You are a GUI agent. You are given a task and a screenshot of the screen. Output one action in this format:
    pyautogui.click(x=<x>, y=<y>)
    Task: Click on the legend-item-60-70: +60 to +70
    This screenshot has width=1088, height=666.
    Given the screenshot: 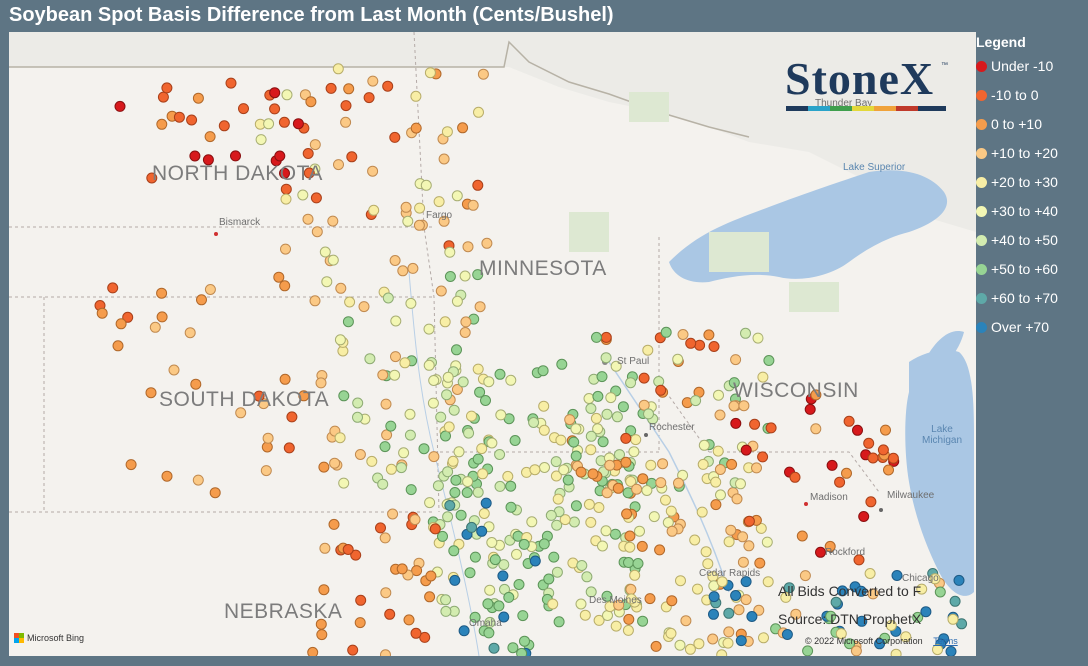 What is the action you would take?
    pyautogui.click(x=1017, y=298)
    